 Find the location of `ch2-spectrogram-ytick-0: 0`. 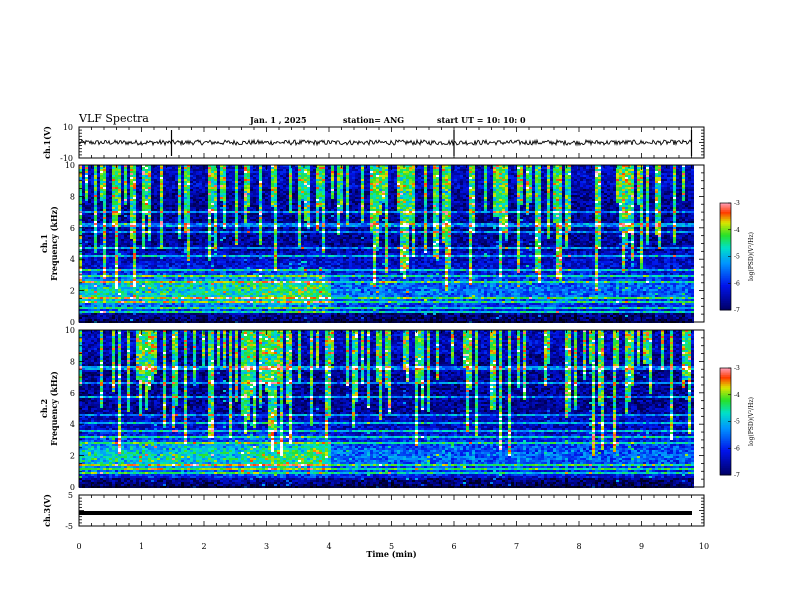

ch2-spectrogram-ytick-0: 0 is located at coordinates (72, 487).